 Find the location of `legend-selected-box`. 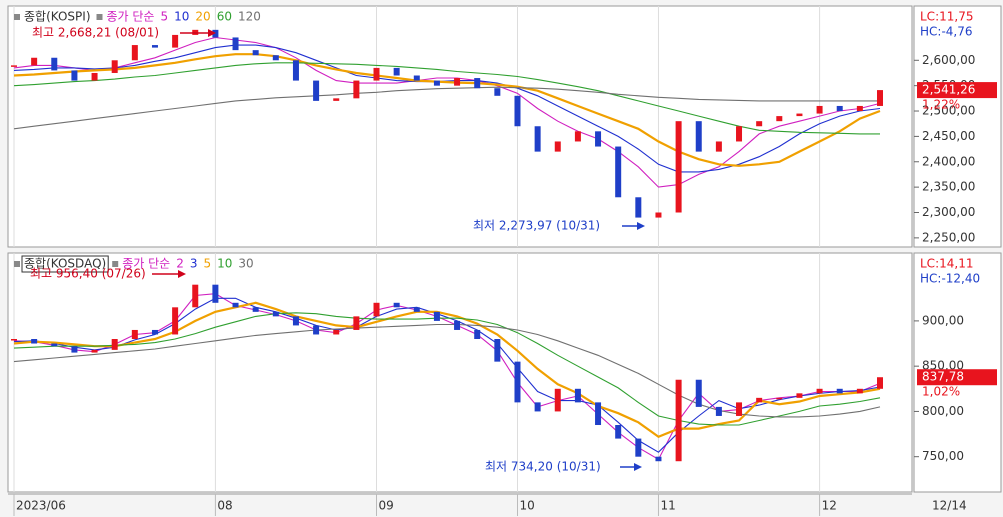

legend-selected-box is located at coordinates (65, 264).